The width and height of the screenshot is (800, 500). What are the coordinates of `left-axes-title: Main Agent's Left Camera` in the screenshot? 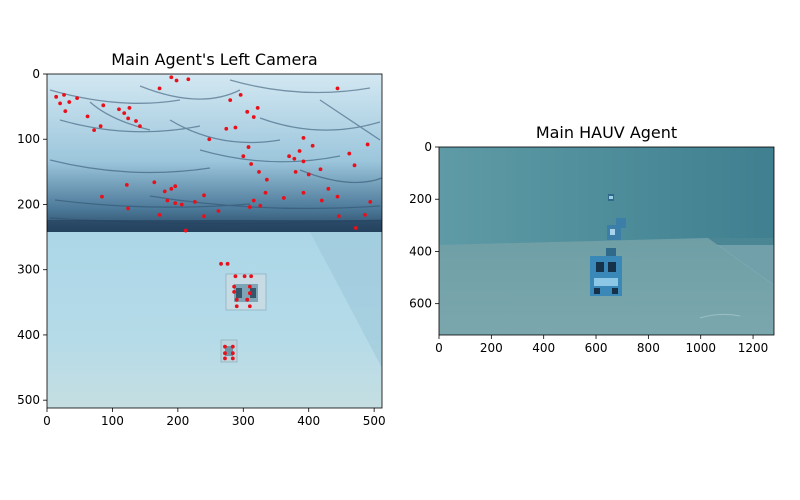 It's located at (214, 59).